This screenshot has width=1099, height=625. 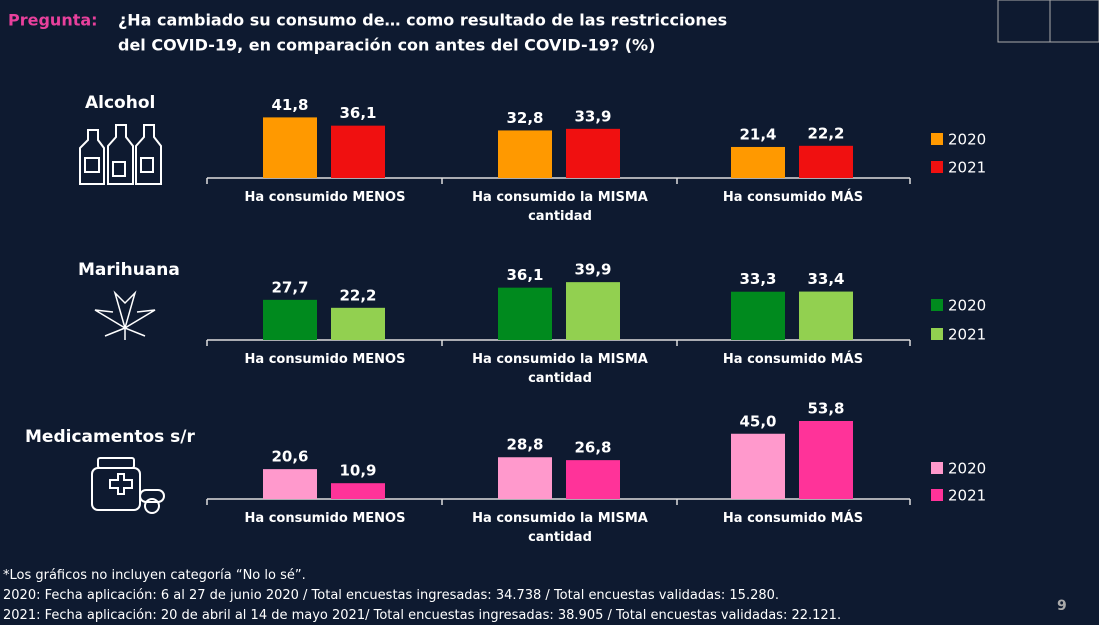 I want to click on value-label: 10,9, so click(x=357, y=471).